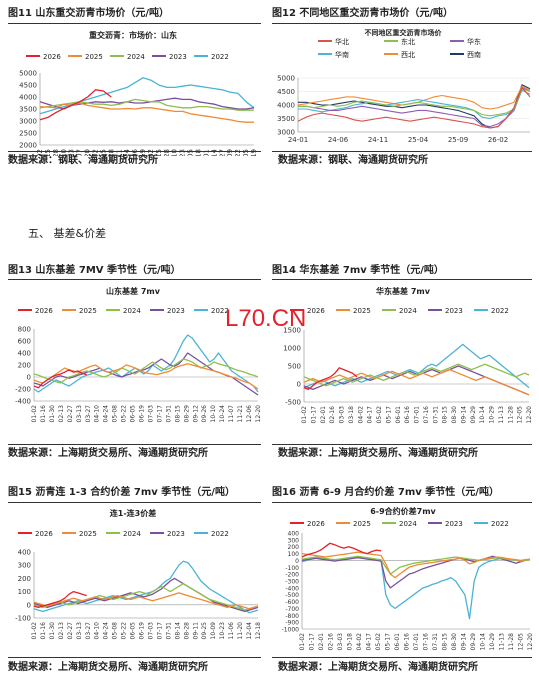 The width and height of the screenshot is (539, 695). I want to click on x-tick-label: 09-25, so click(204, 631).